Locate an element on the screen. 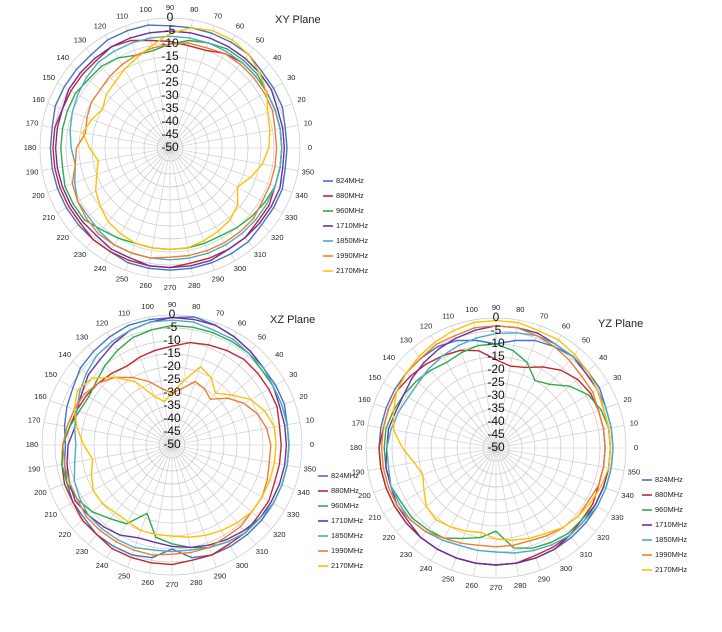 This screenshot has height=632, width=722. radial-tick-label: -25 is located at coordinates (172, 379).